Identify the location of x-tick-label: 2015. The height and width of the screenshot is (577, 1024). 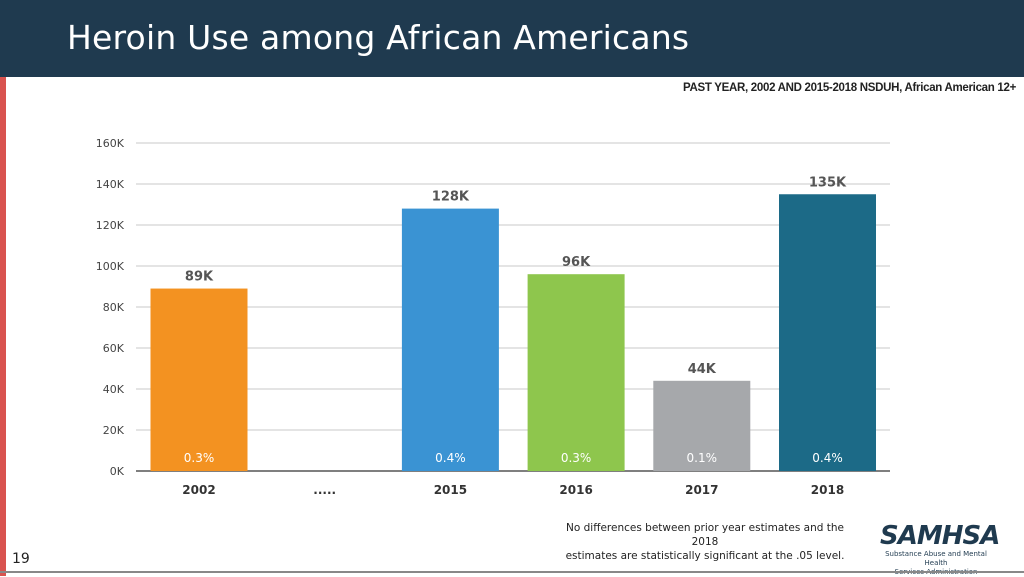
(450, 490).